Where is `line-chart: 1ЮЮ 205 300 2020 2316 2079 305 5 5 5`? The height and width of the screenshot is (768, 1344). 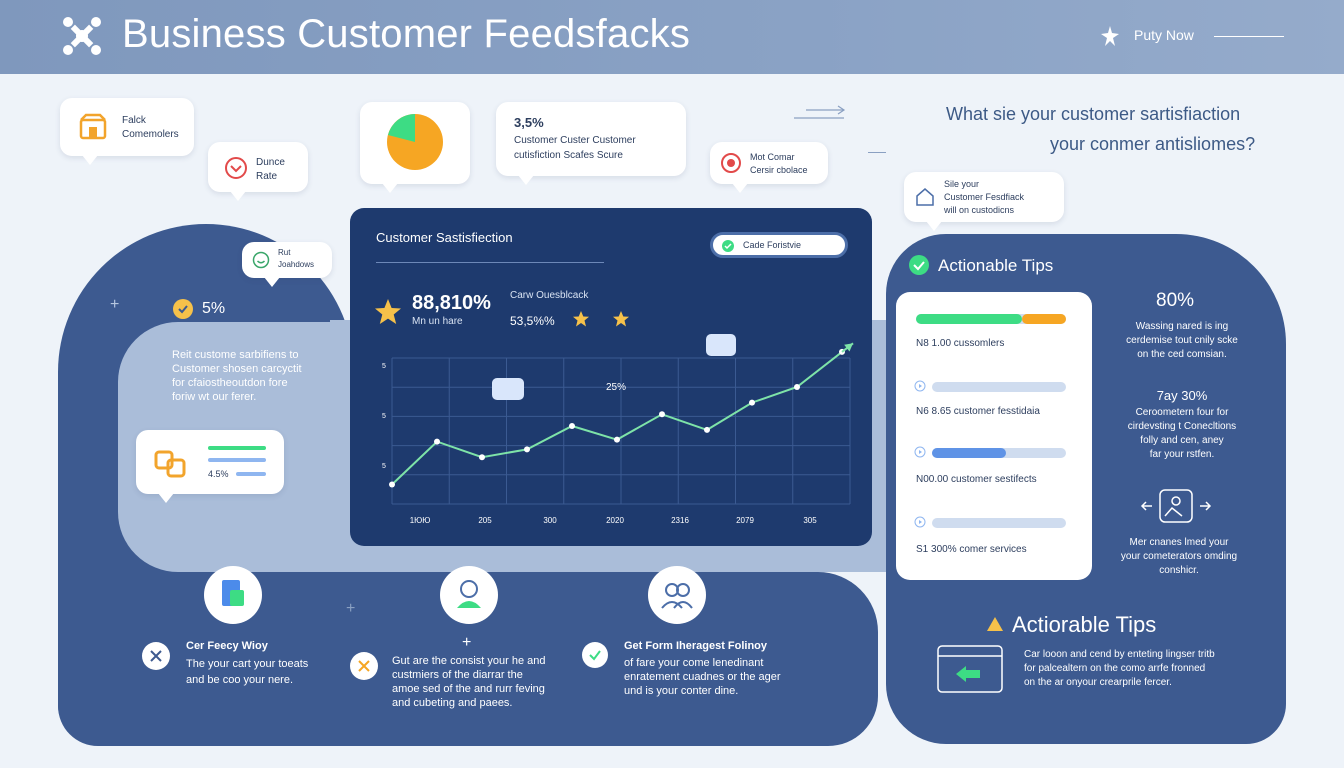
line-chart: 1ЮЮ 205 300 2020 2316 2079 305 5 5 5 is located at coordinates (618, 433).